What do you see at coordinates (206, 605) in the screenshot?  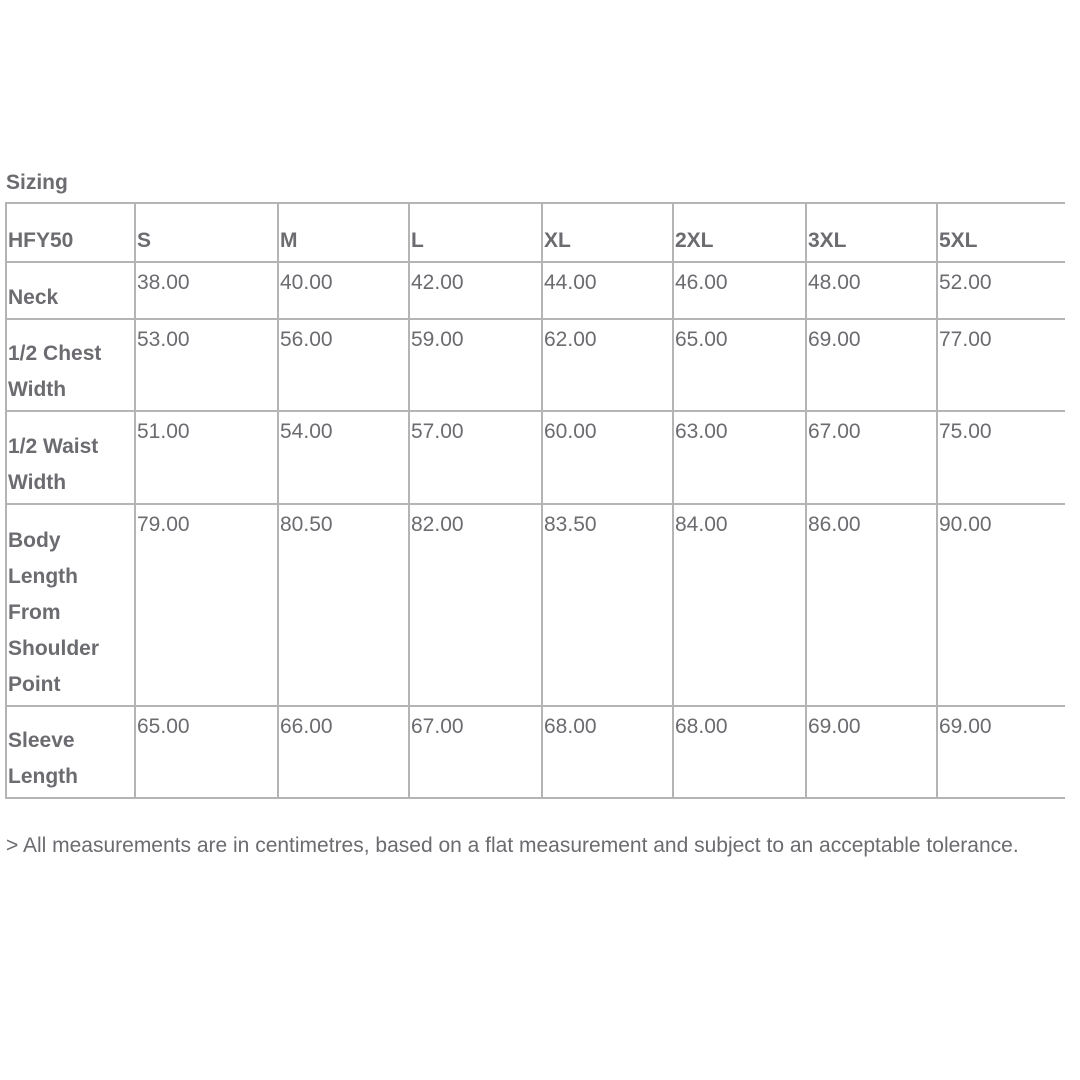 I see `measurement-cell: 79.00` at bounding box center [206, 605].